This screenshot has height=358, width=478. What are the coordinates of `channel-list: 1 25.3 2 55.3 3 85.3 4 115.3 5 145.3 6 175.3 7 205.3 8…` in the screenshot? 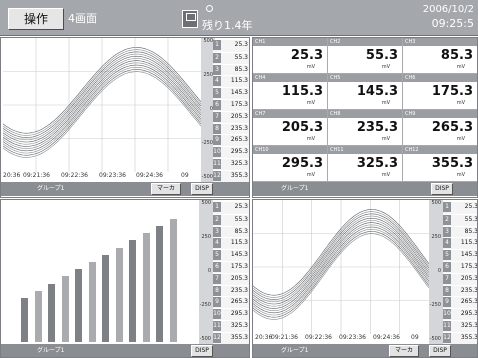 It's located at (231, 273).